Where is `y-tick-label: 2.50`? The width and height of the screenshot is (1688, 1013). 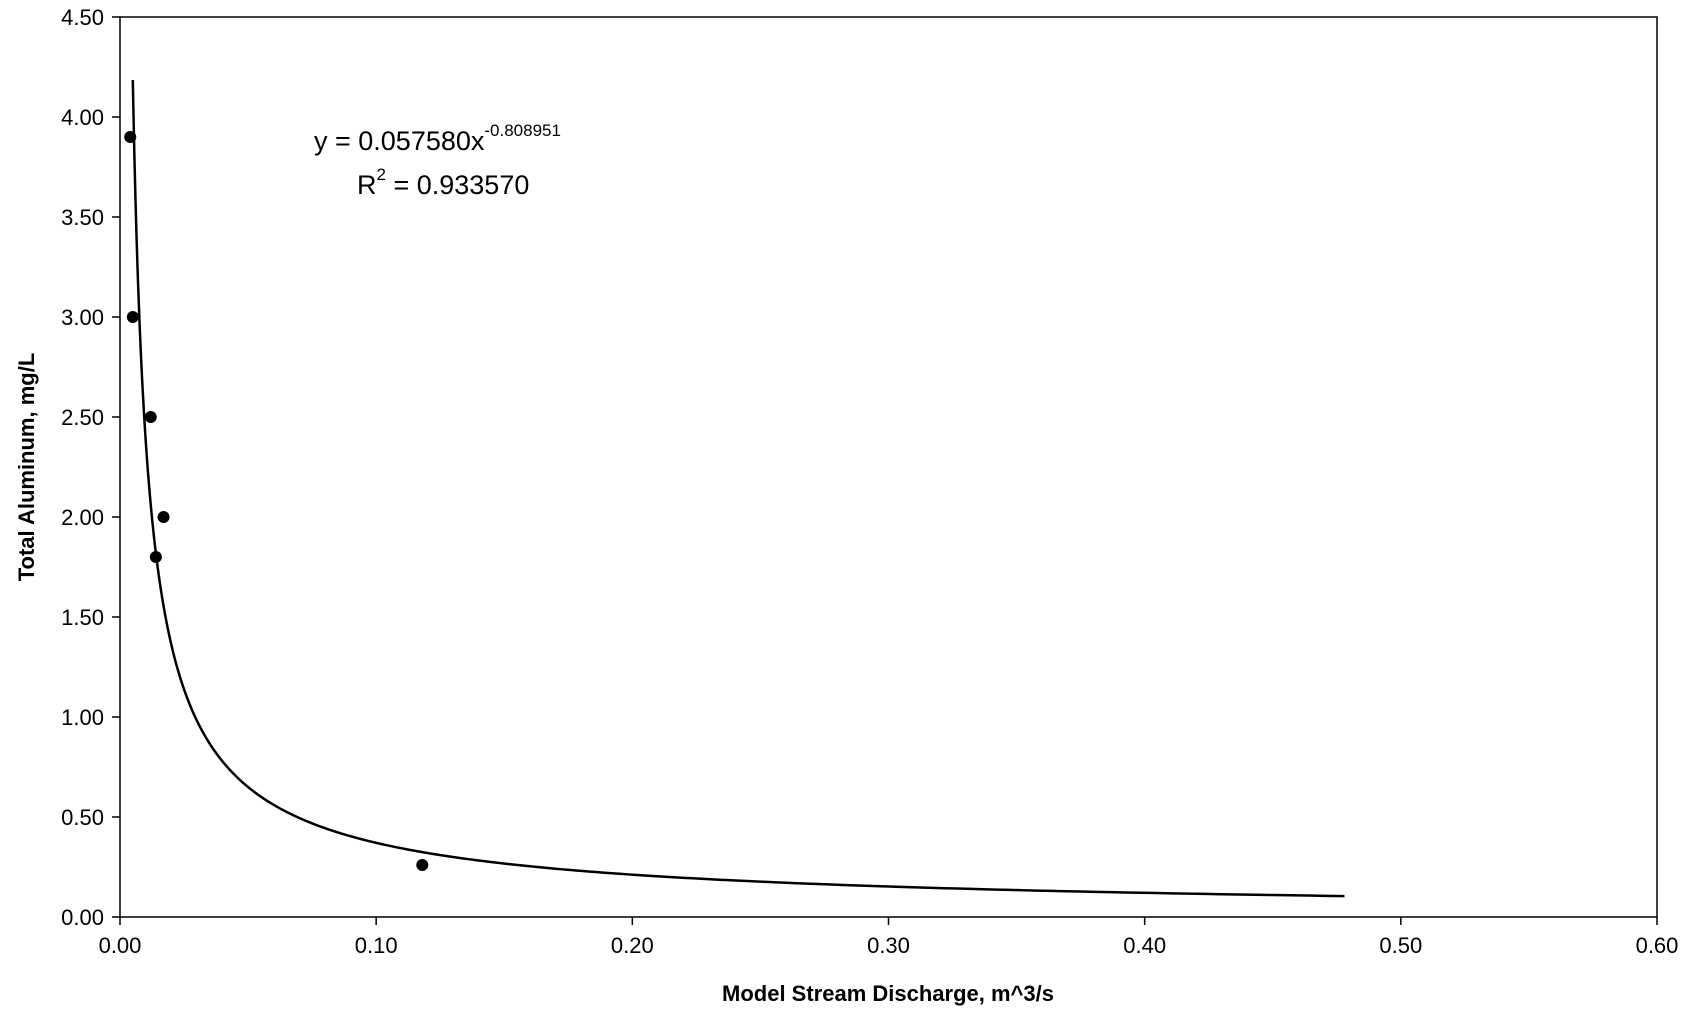 y-tick-label: 2.50 is located at coordinates (82, 417).